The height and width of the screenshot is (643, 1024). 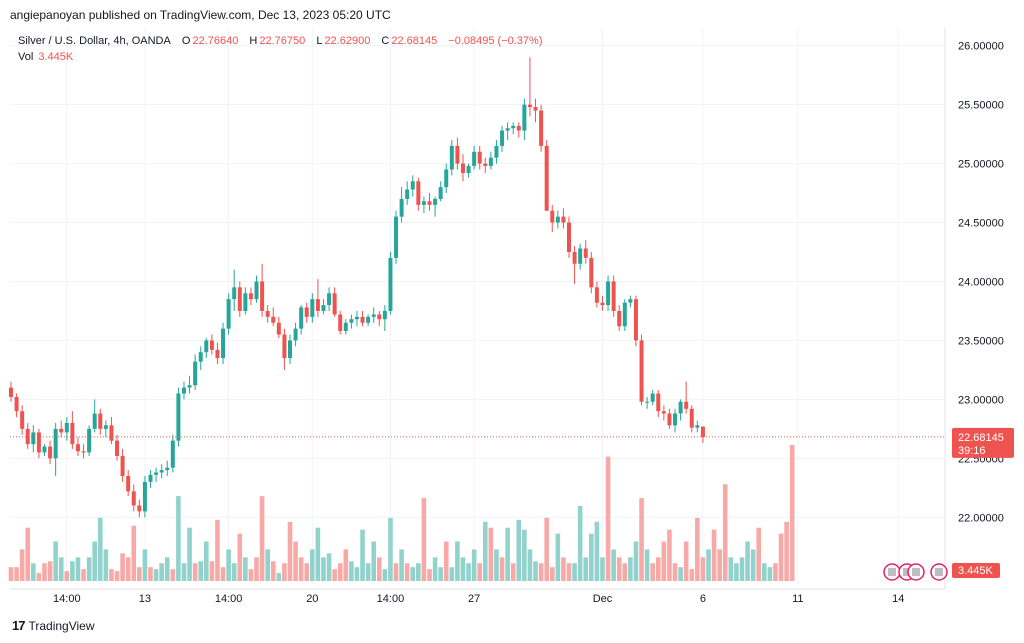 What do you see at coordinates (56, 57) in the screenshot?
I see `volume-value: 3.445K` at bounding box center [56, 57].